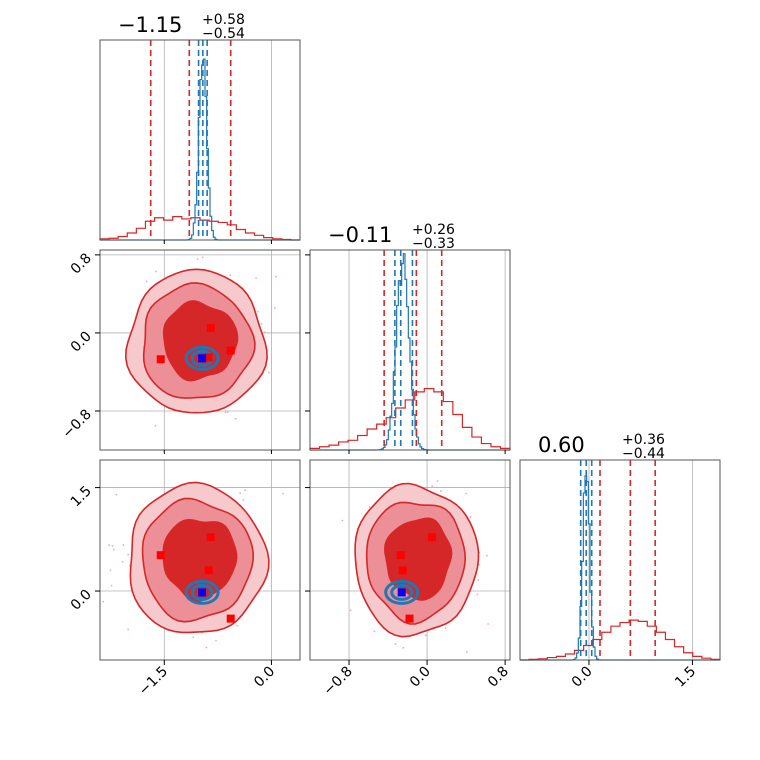 The height and width of the screenshot is (760, 760). What do you see at coordinates (153, 681) in the screenshot?
I see `x-tick-label: −1.5` at bounding box center [153, 681].